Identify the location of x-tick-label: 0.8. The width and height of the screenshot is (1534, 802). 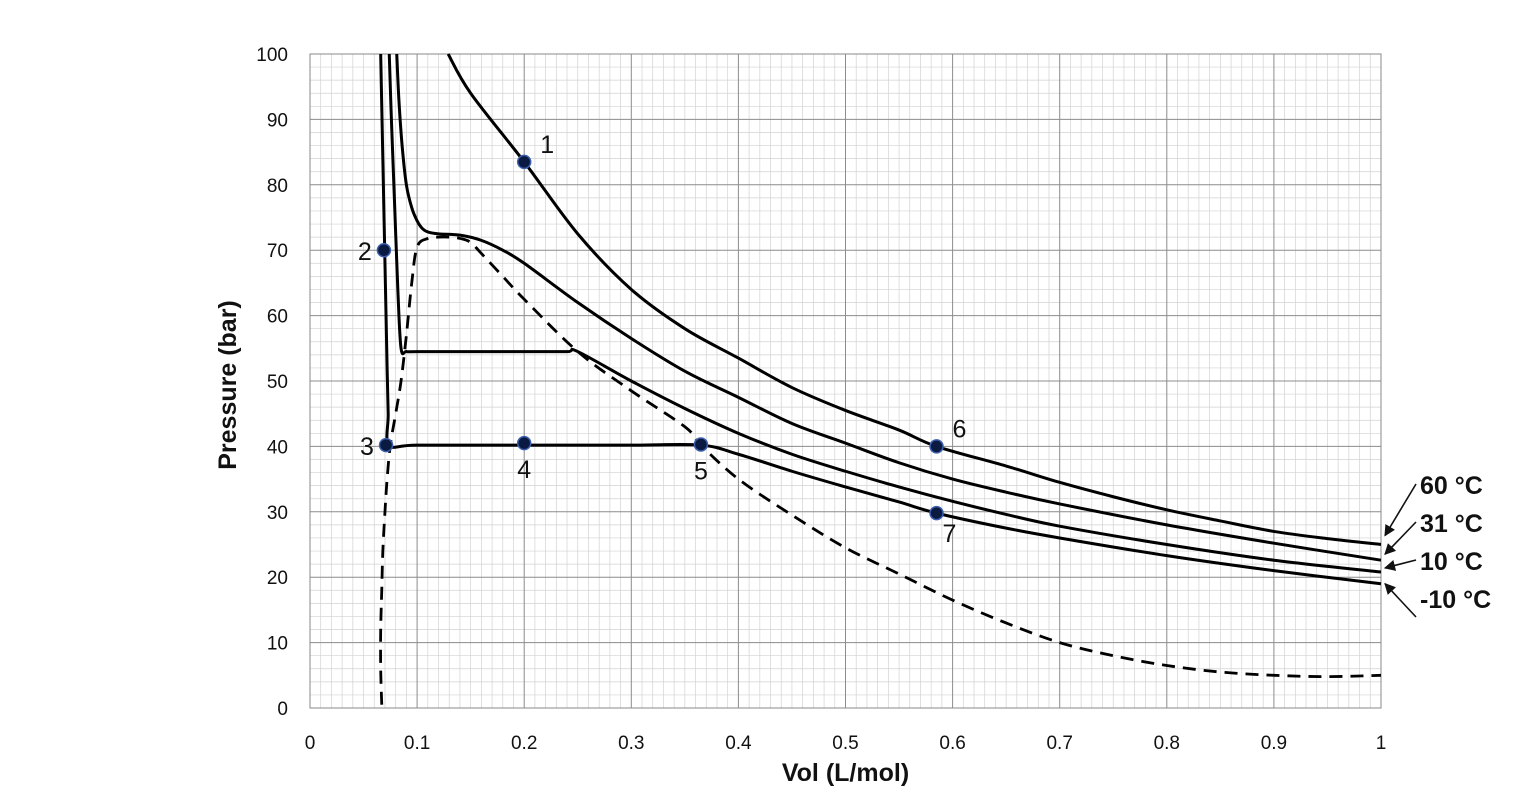
(1167, 743).